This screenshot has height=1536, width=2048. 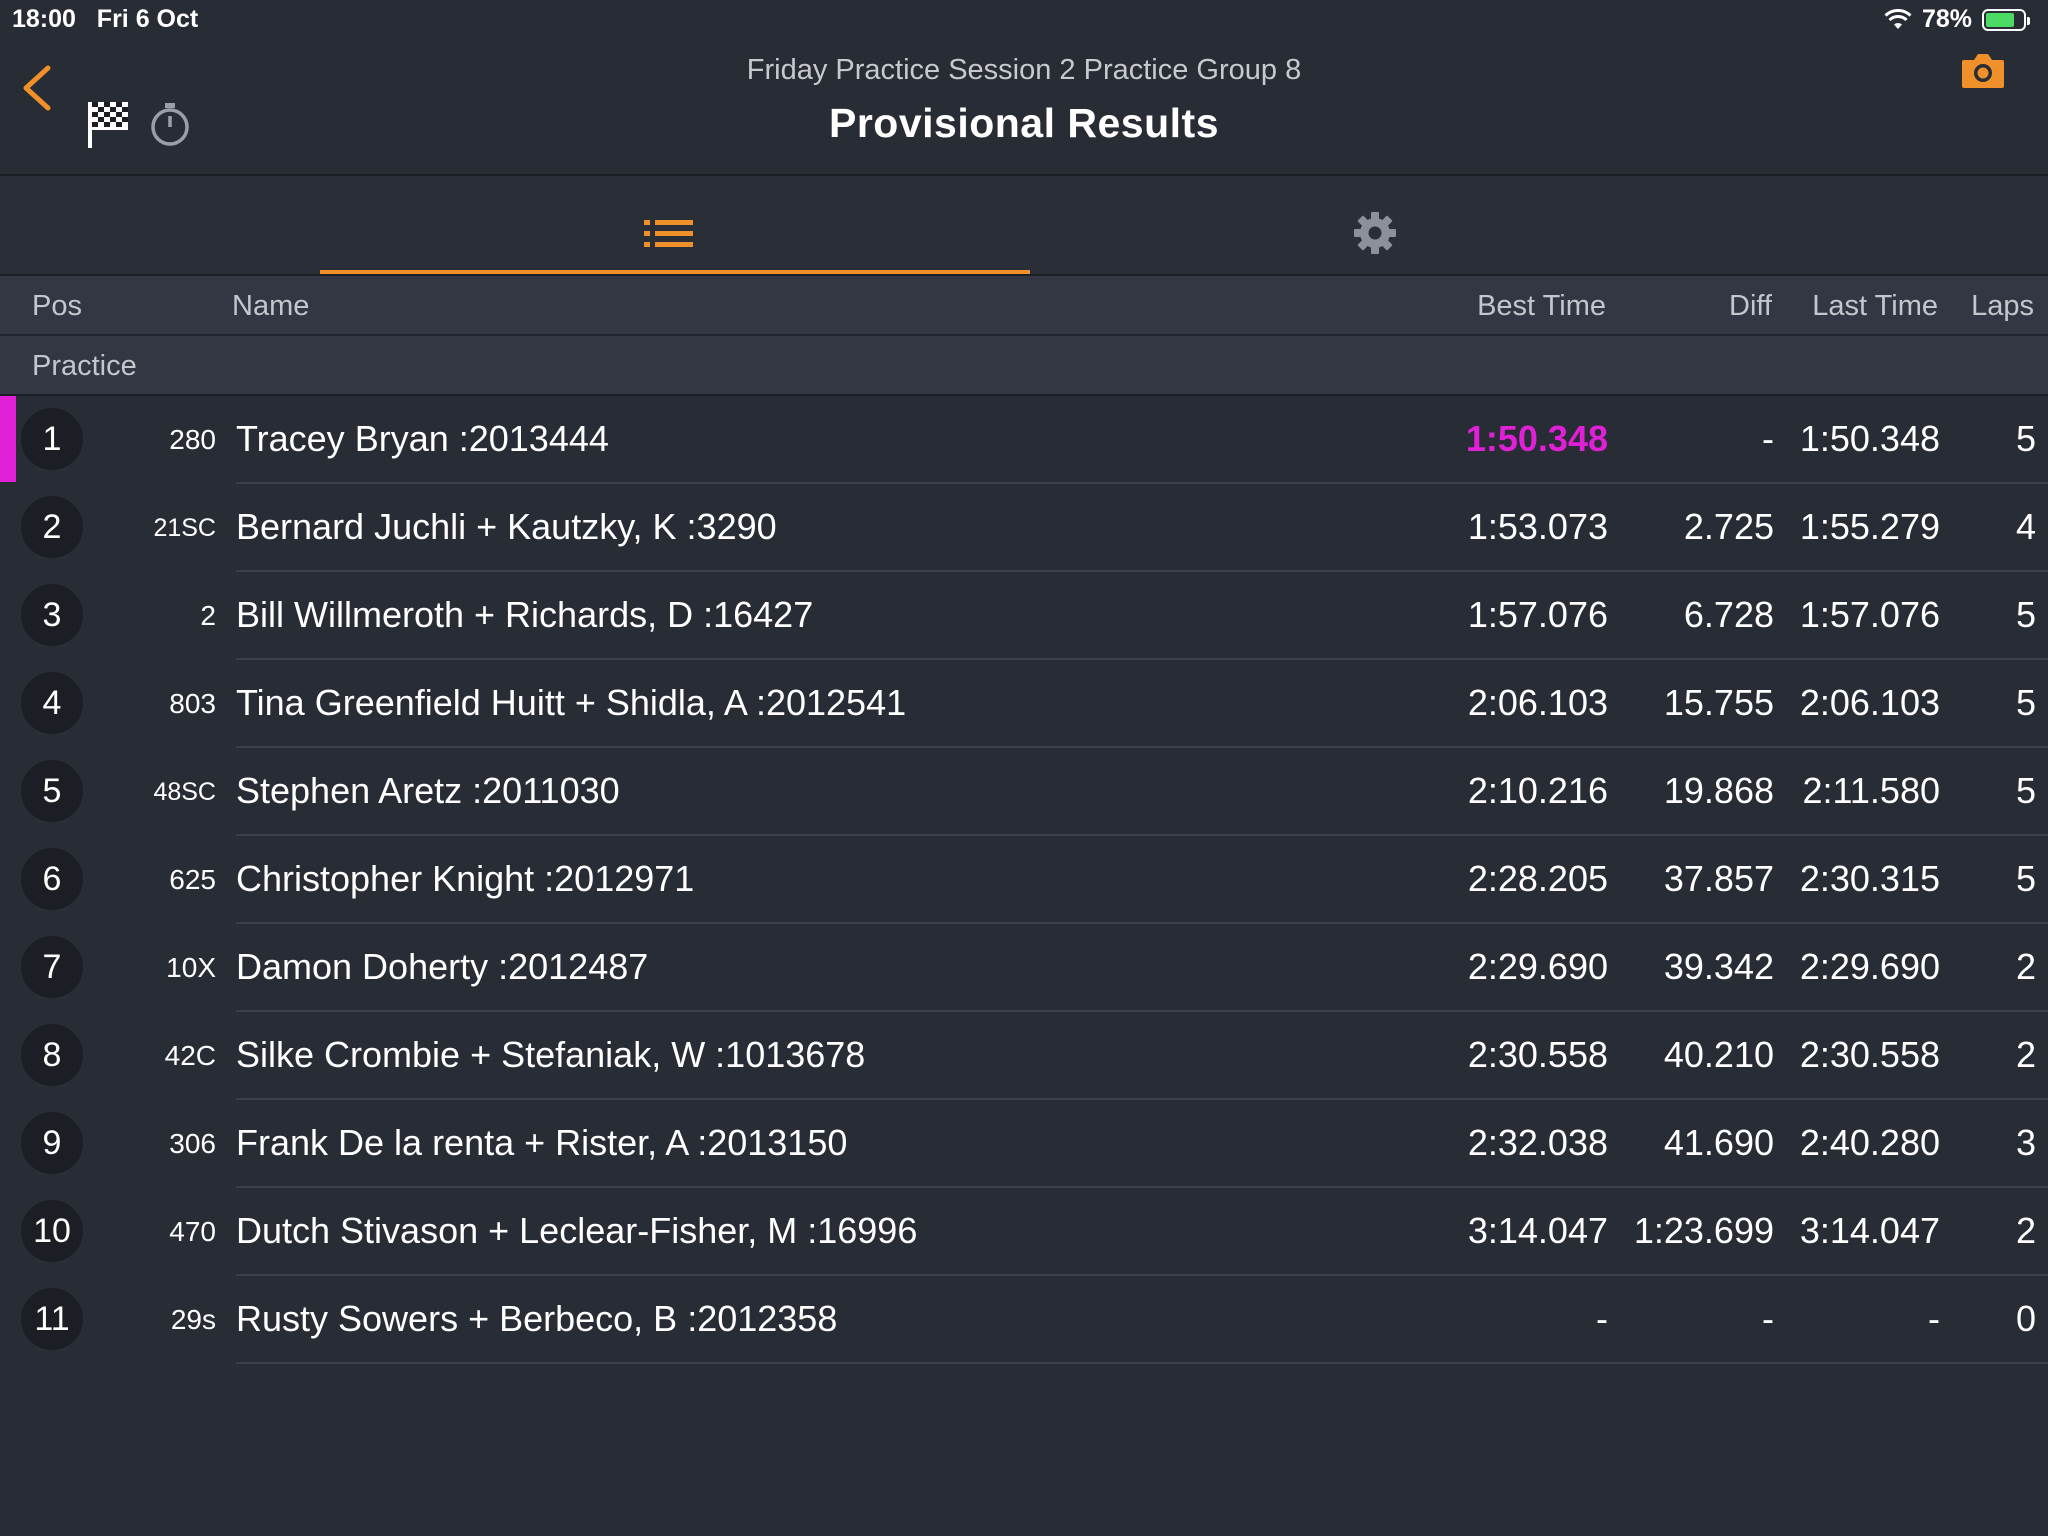 I want to click on list-icon, so click(x=668, y=233).